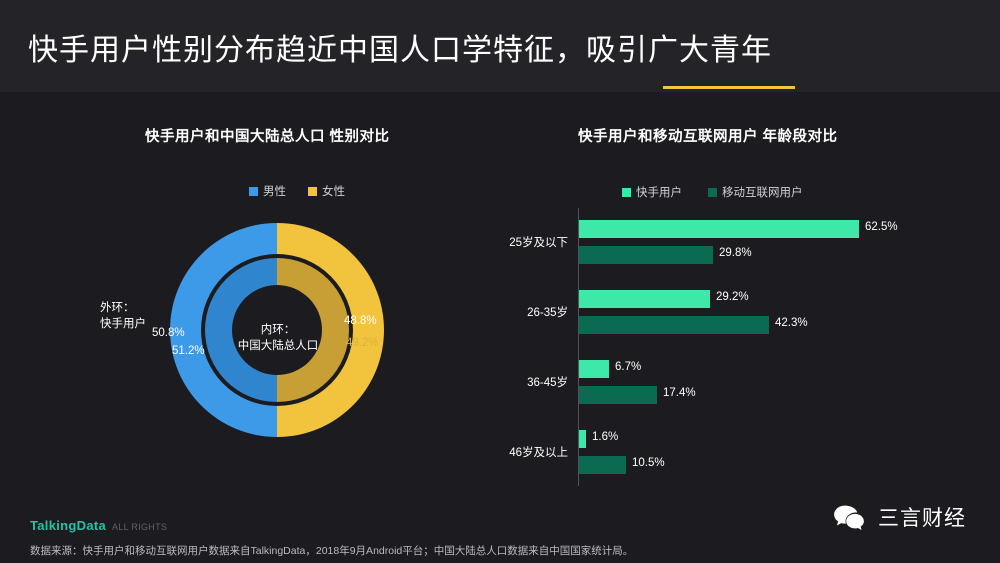  Describe the element at coordinates (791, 323) in the screenshot. I see `bar-value: 42.3%` at that location.